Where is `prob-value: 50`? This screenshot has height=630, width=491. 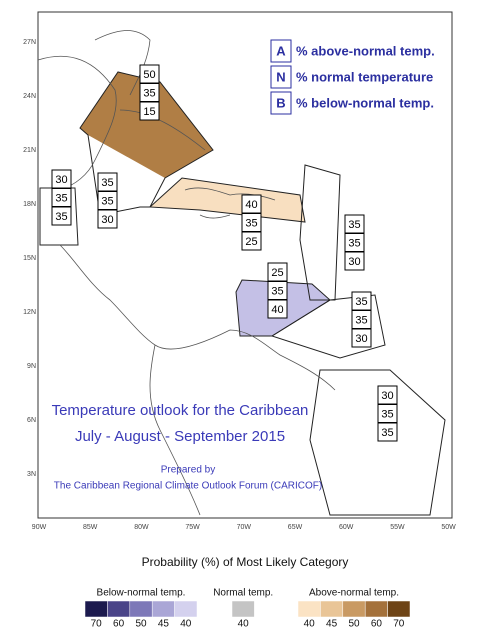
prob-value: 50 is located at coordinates (149, 75).